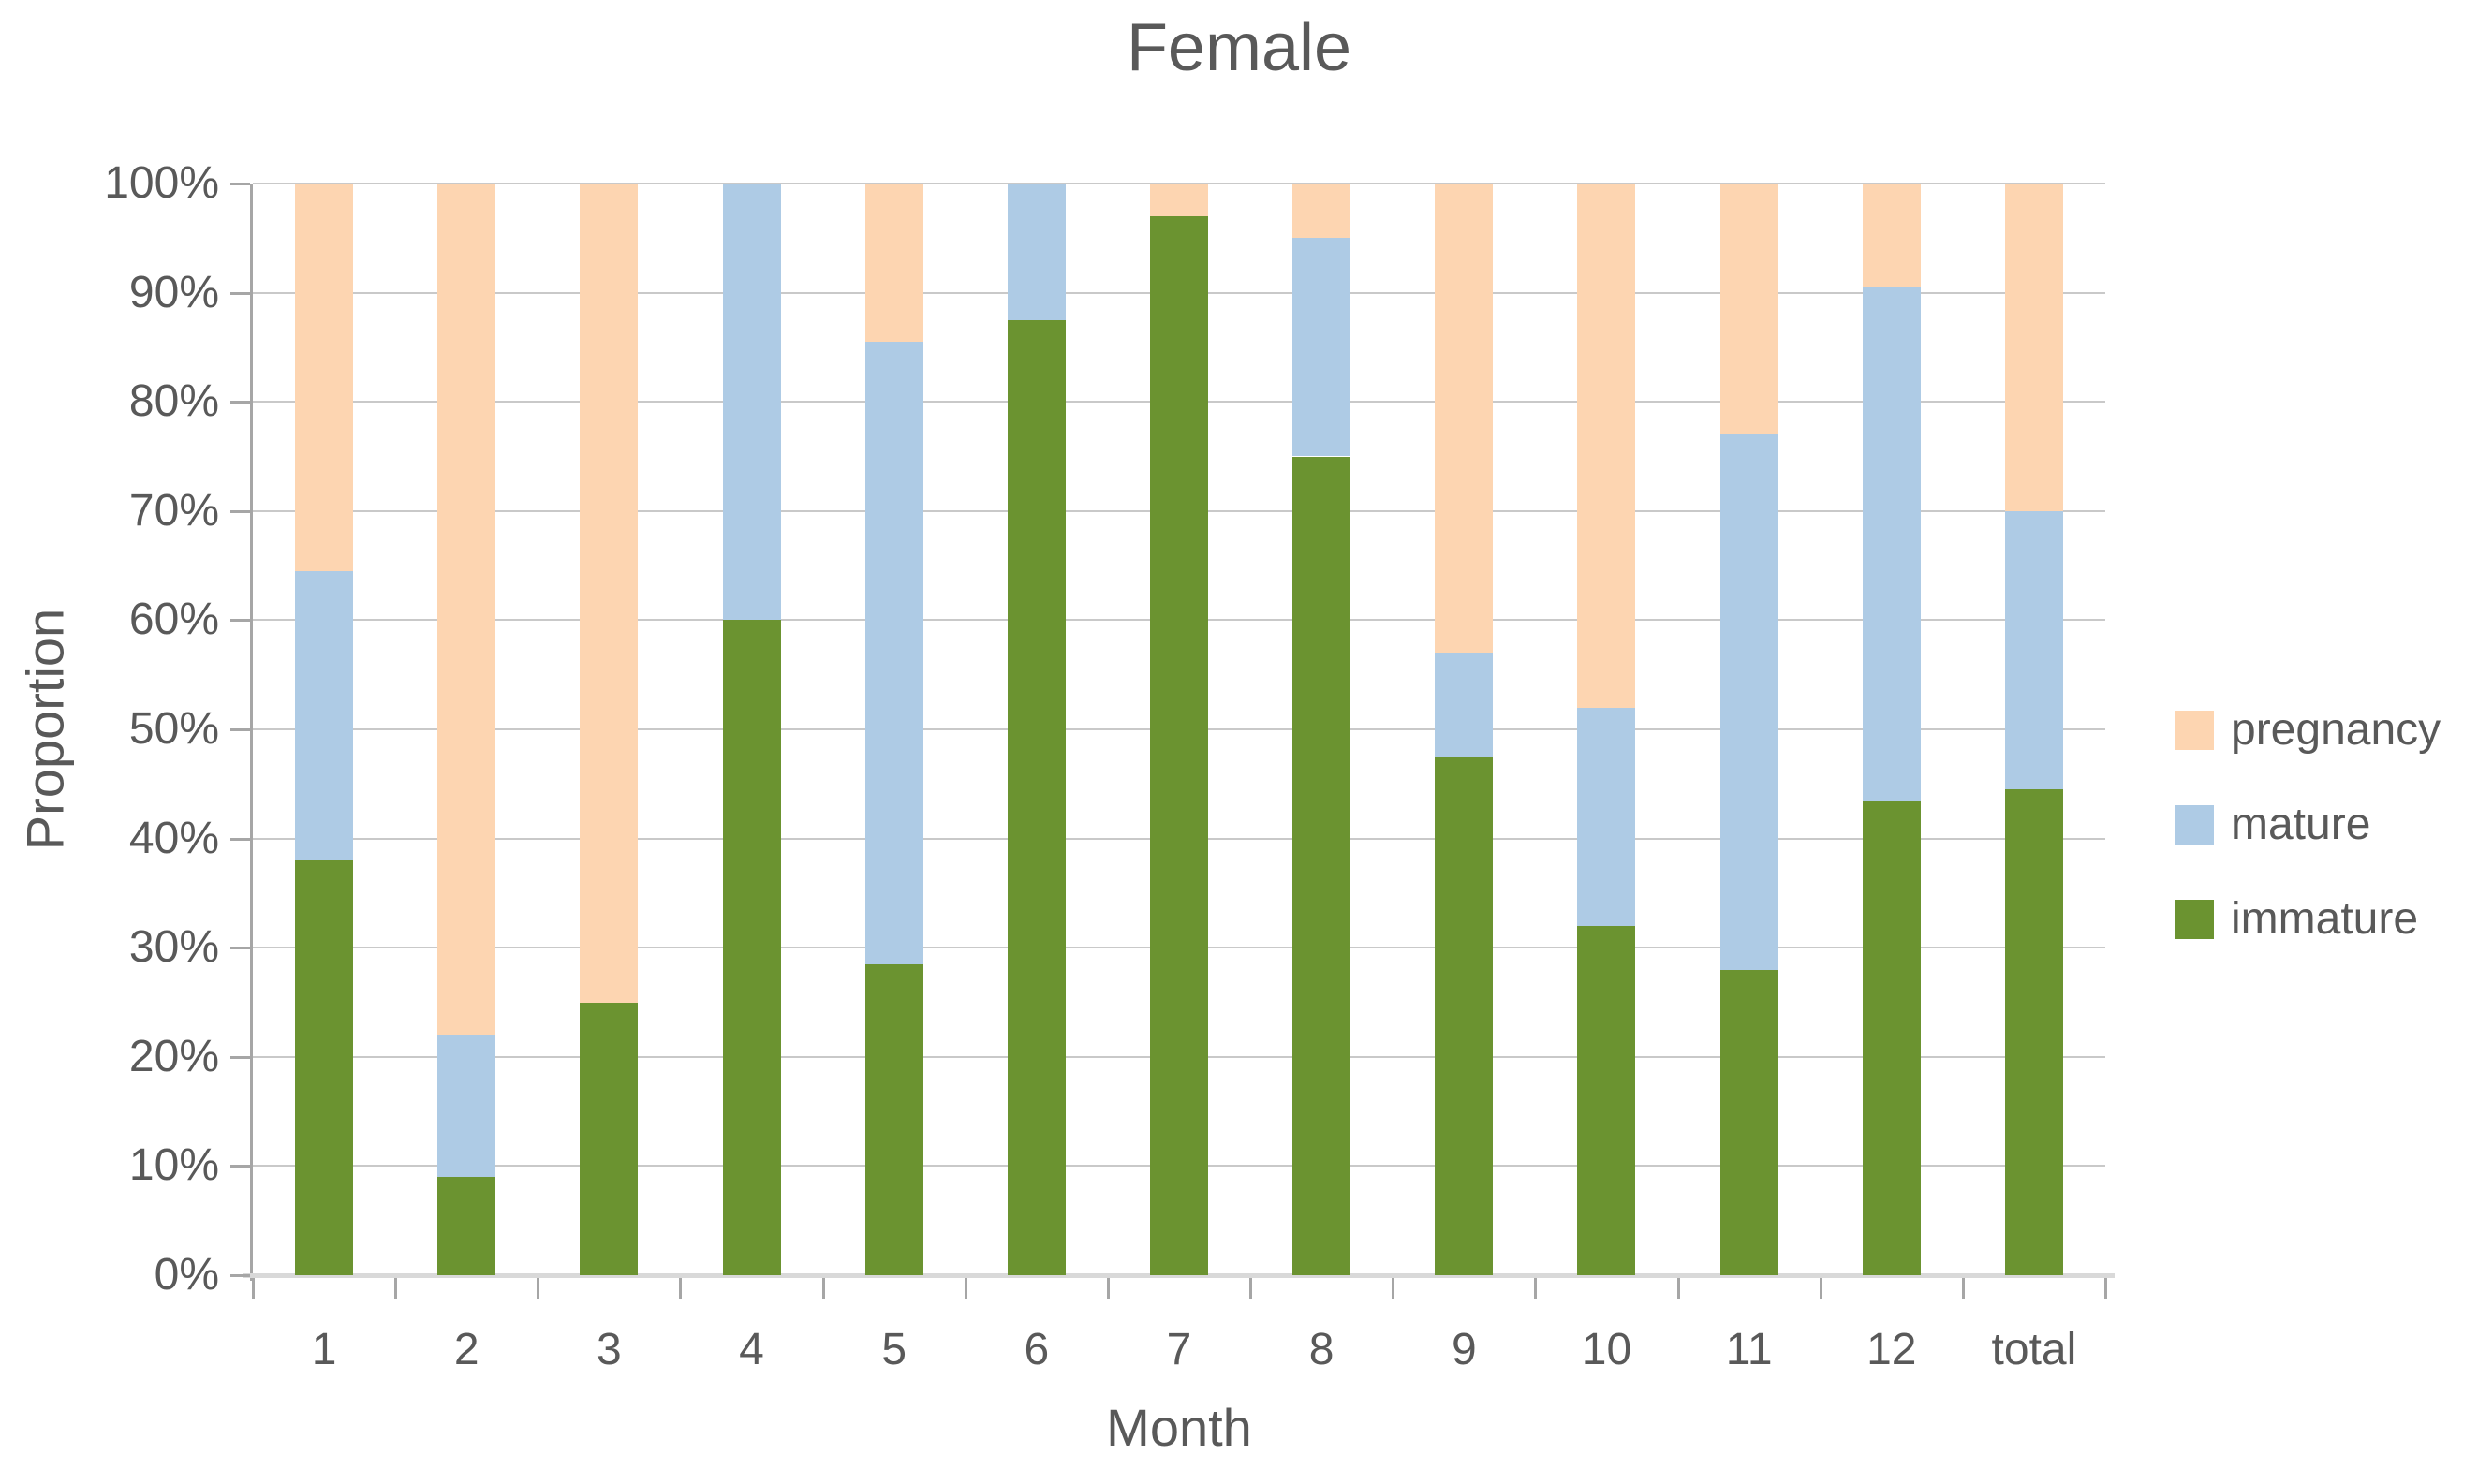 The width and height of the screenshot is (2478, 1484). Describe the element at coordinates (1179, 1349) in the screenshot. I see `x-tick-label: 7` at that location.